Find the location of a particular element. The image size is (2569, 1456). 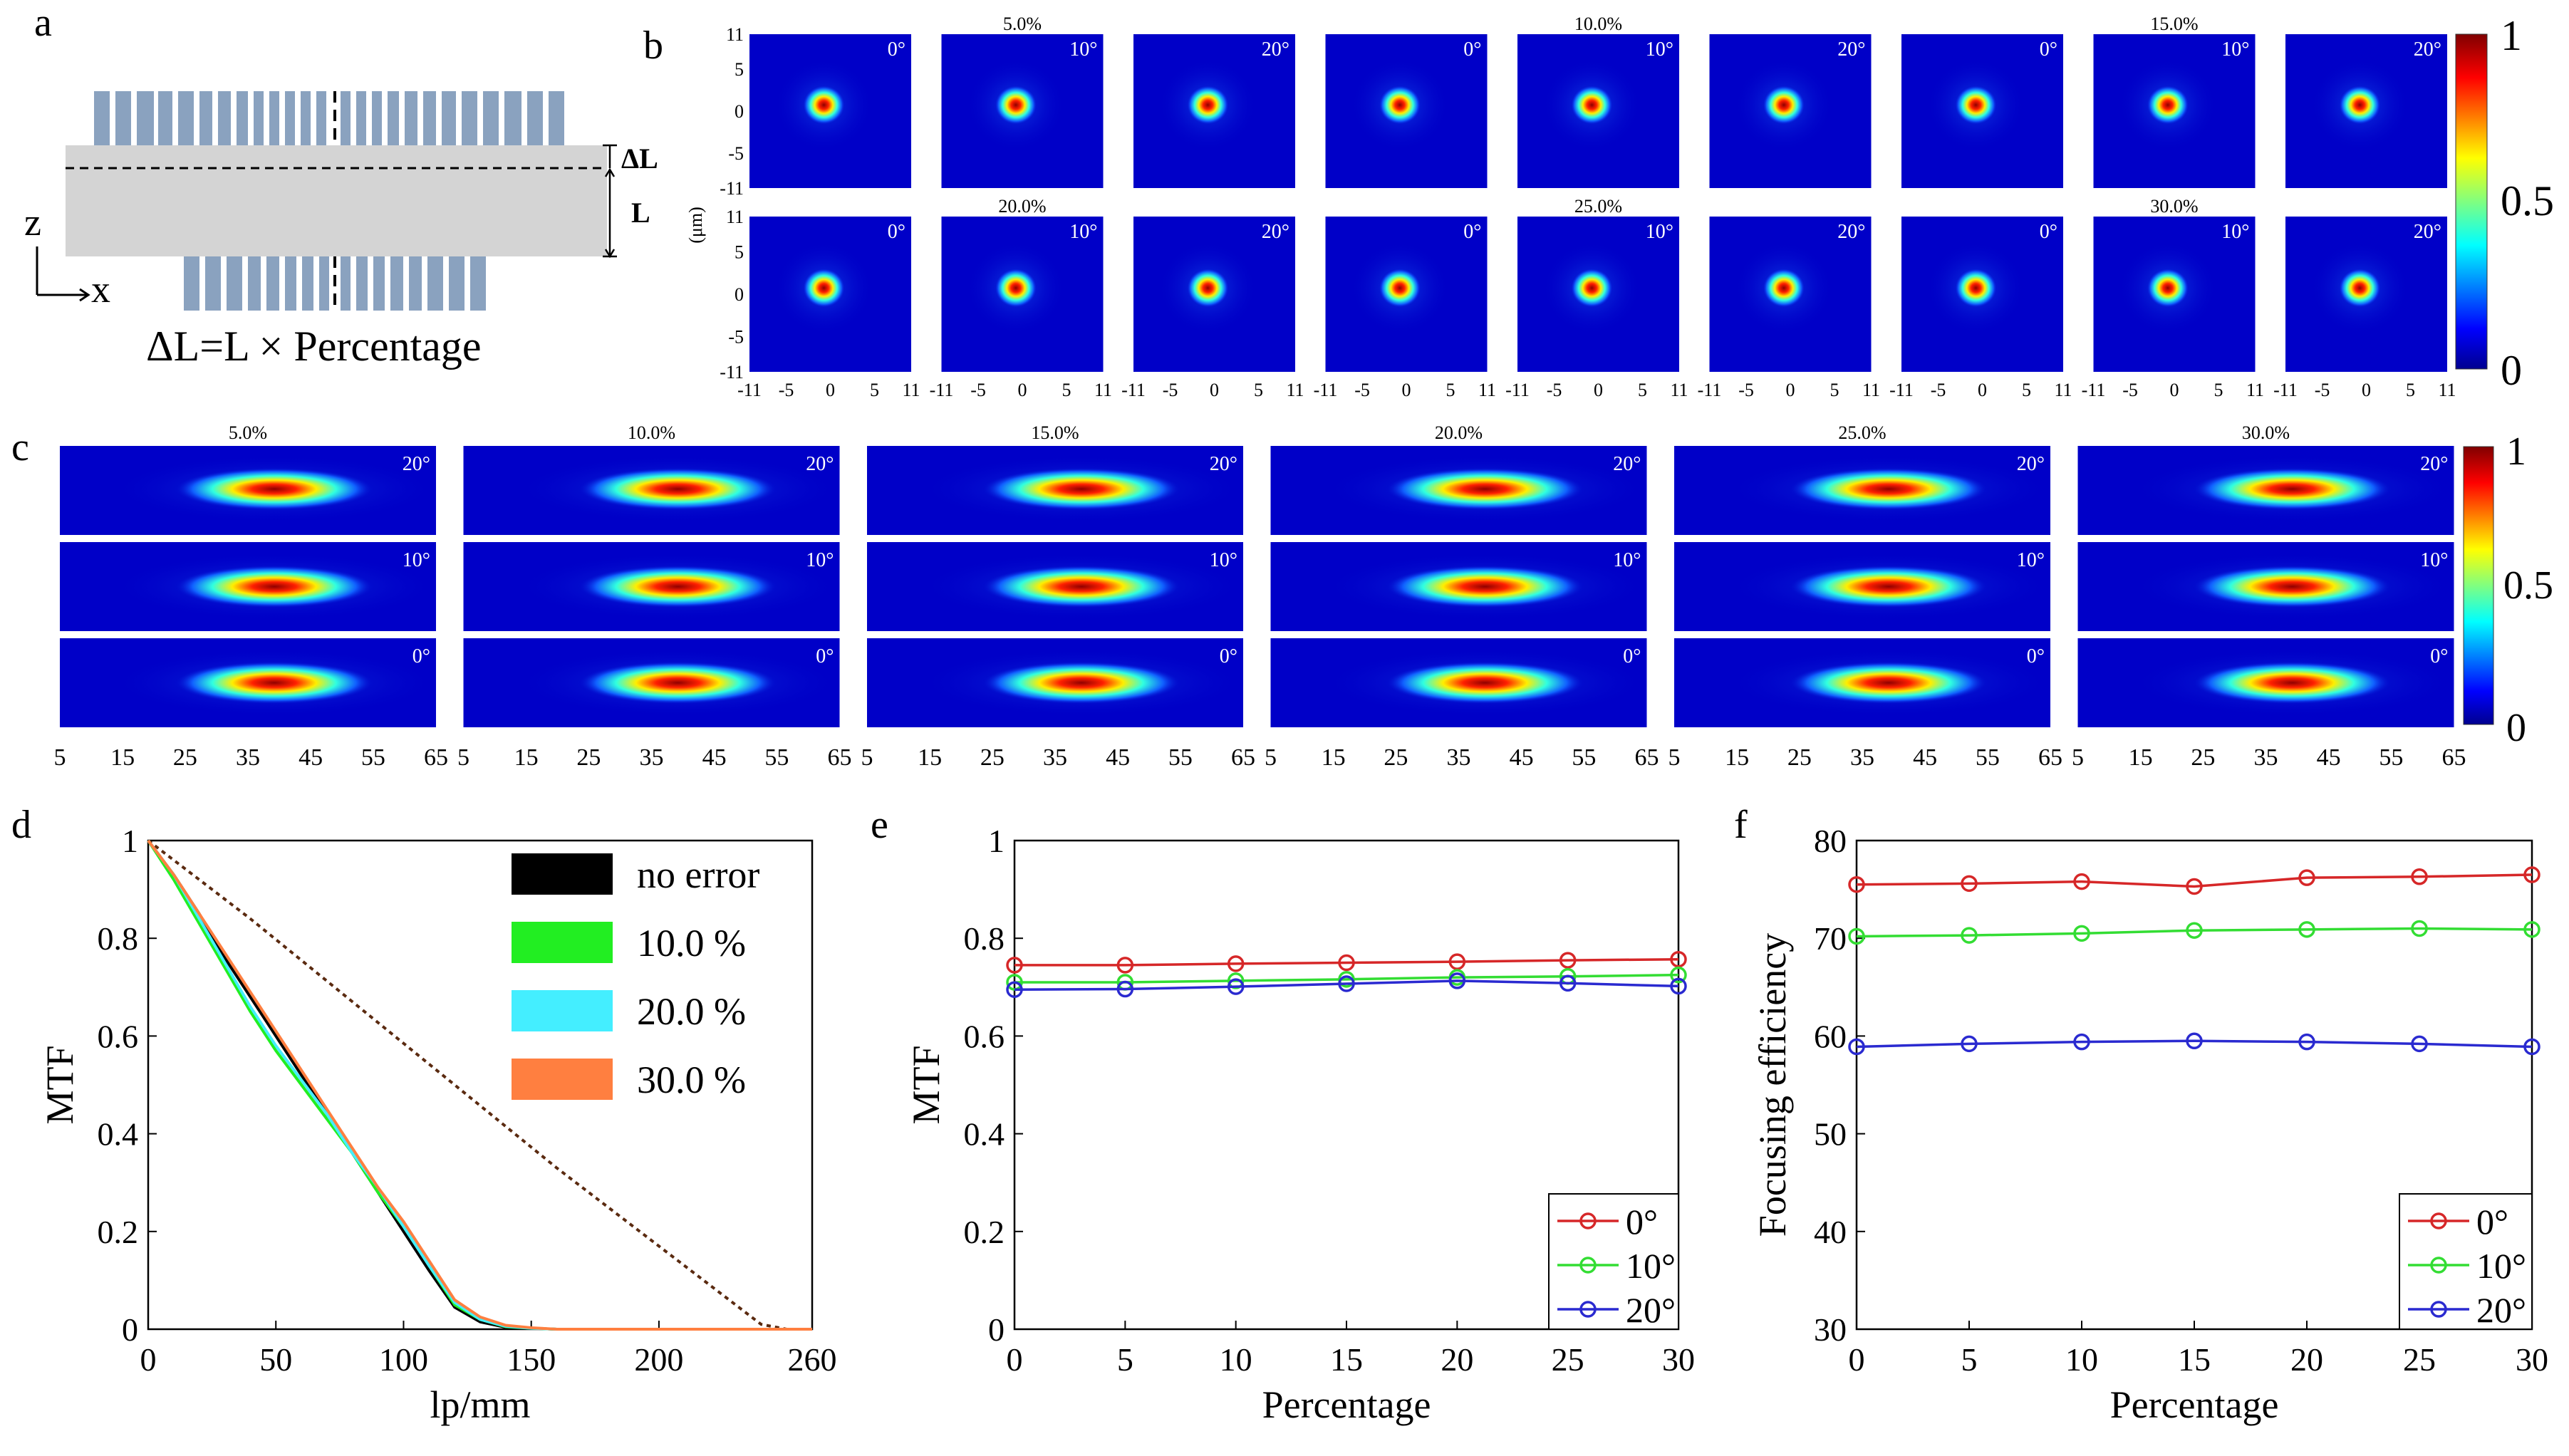

x-tick-label: 25 is located at coordinates (2419, 1359).